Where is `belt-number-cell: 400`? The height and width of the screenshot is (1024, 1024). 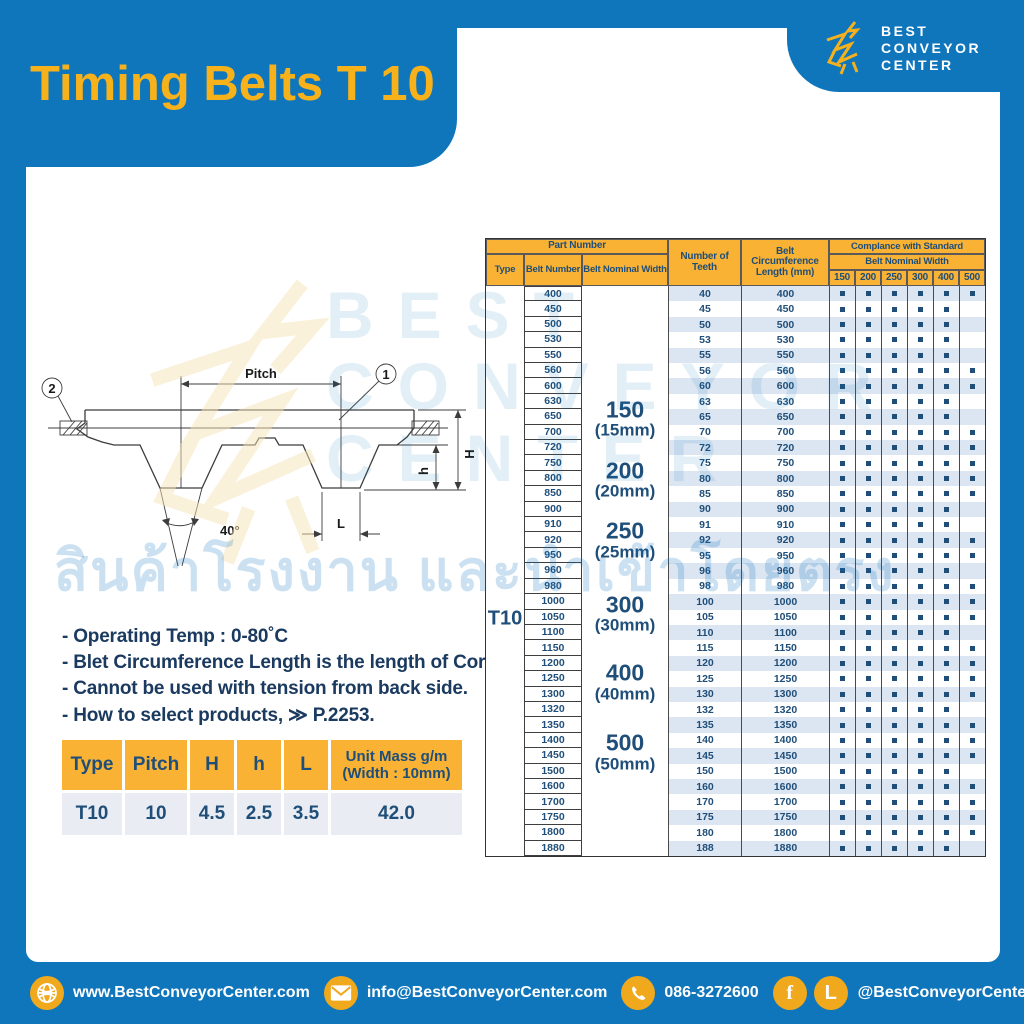
belt-number-cell: 400 is located at coordinates (553, 294).